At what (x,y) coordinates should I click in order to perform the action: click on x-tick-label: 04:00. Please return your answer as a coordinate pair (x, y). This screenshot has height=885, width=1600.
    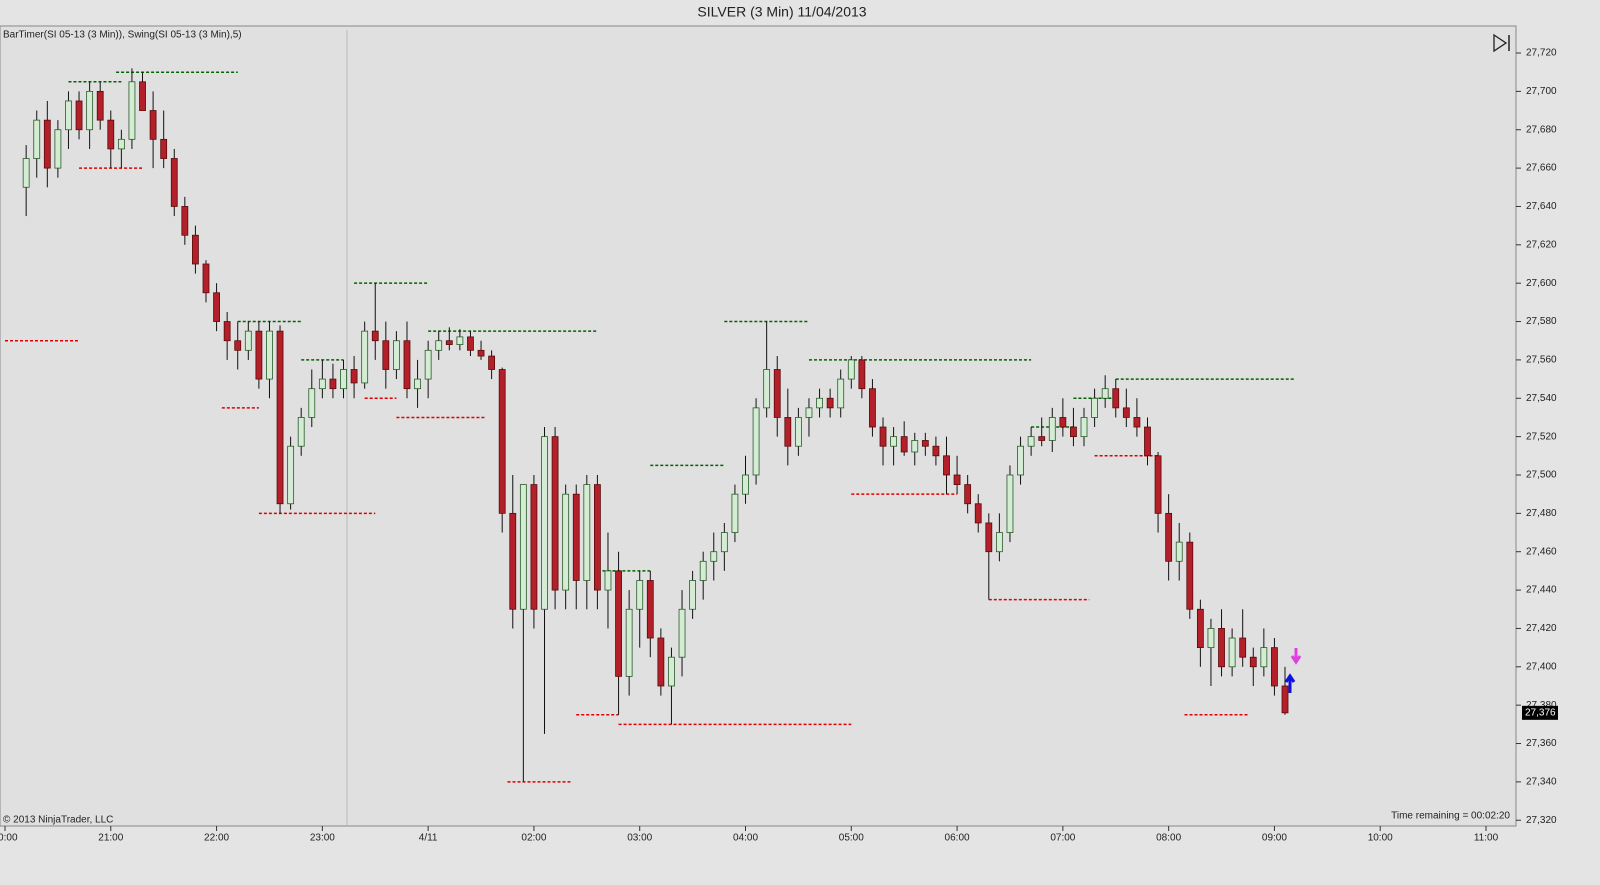
    Looking at the image, I should click on (745, 838).